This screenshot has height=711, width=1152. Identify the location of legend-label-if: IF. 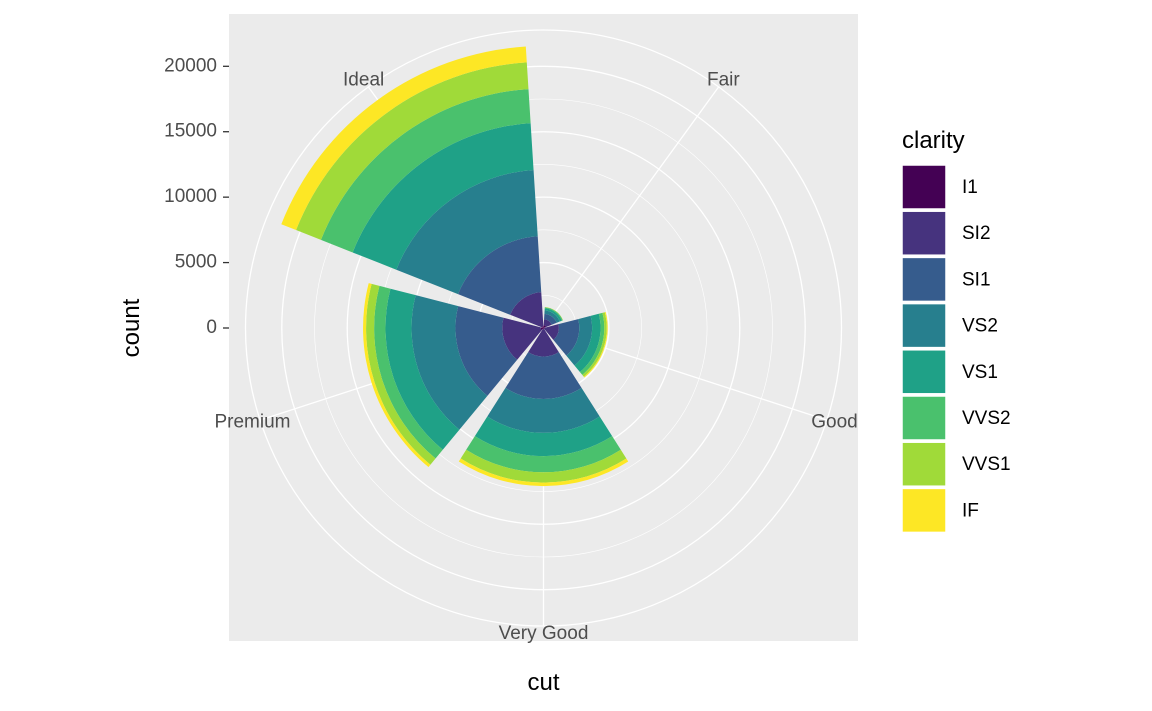
(970, 510).